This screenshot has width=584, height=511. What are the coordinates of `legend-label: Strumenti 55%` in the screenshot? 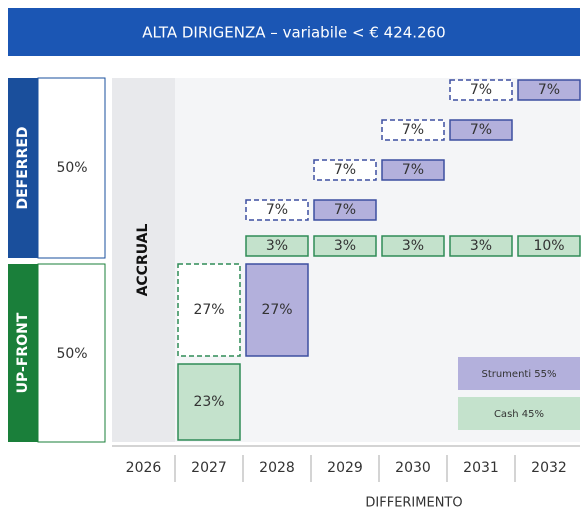 It's located at (518, 374).